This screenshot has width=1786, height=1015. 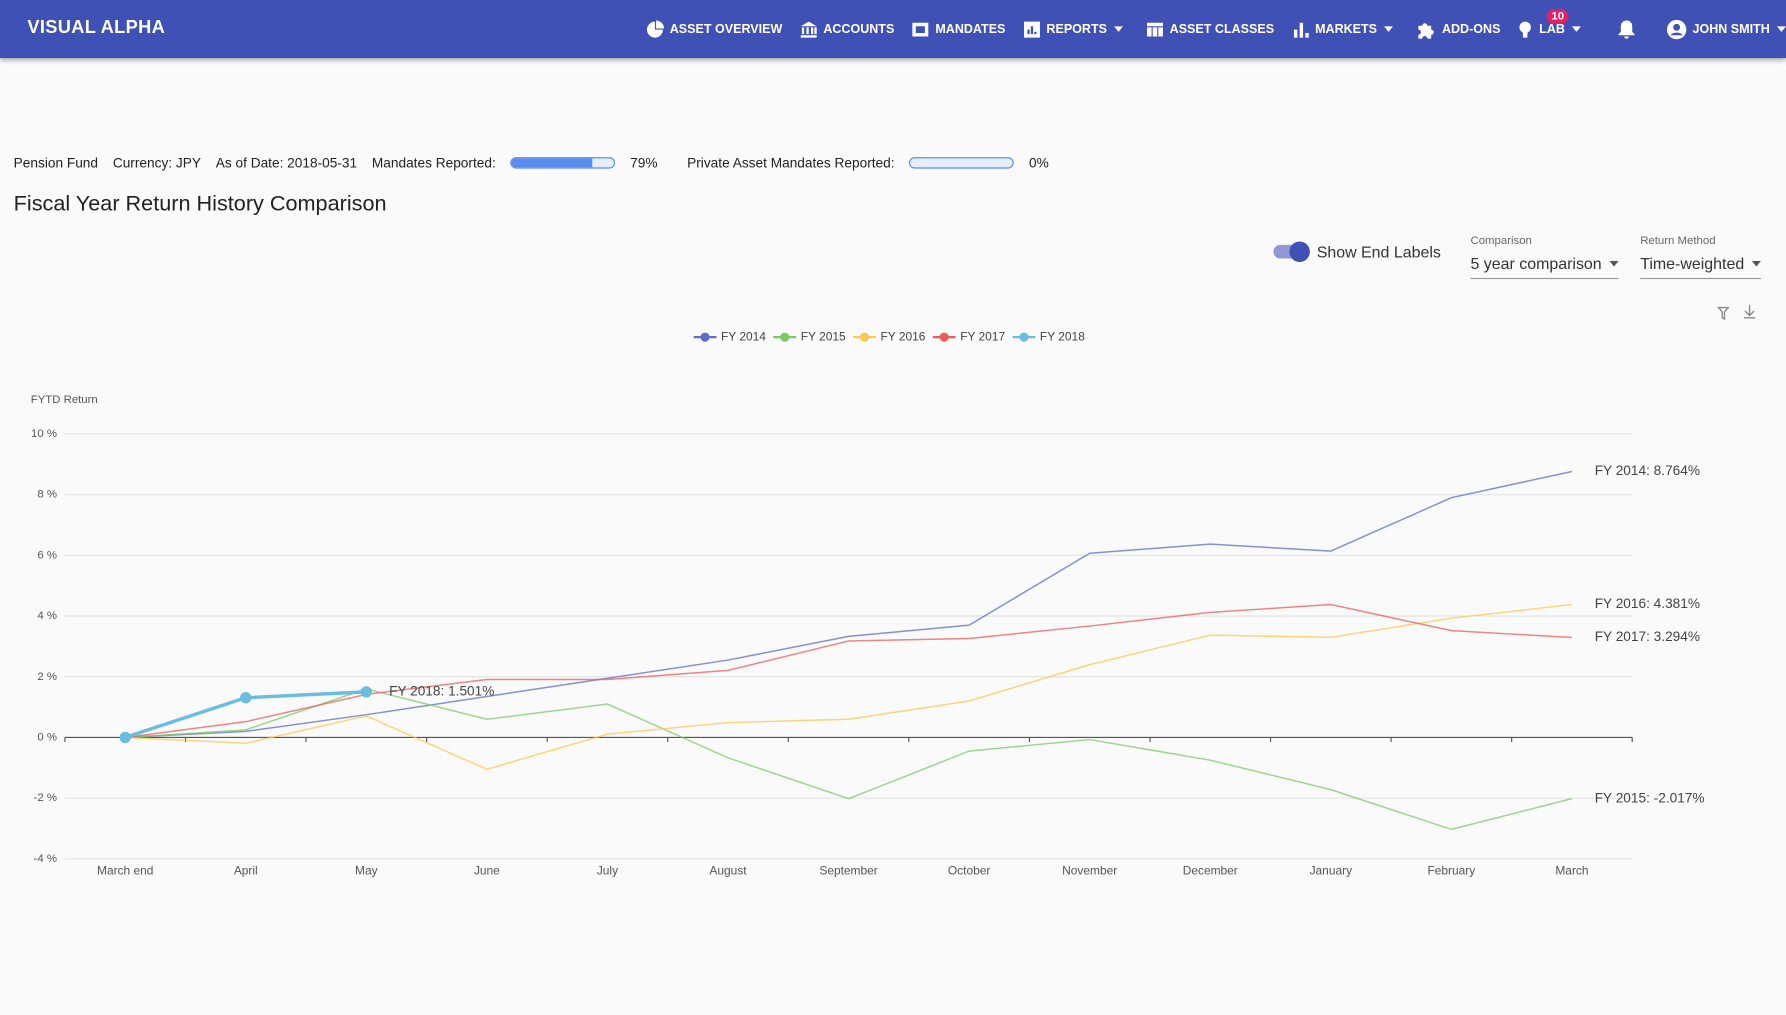 What do you see at coordinates (726, 29) in the screenshot?
I see `menu-label: ASSET OVERVIEW` at bounding box center [726, 29].